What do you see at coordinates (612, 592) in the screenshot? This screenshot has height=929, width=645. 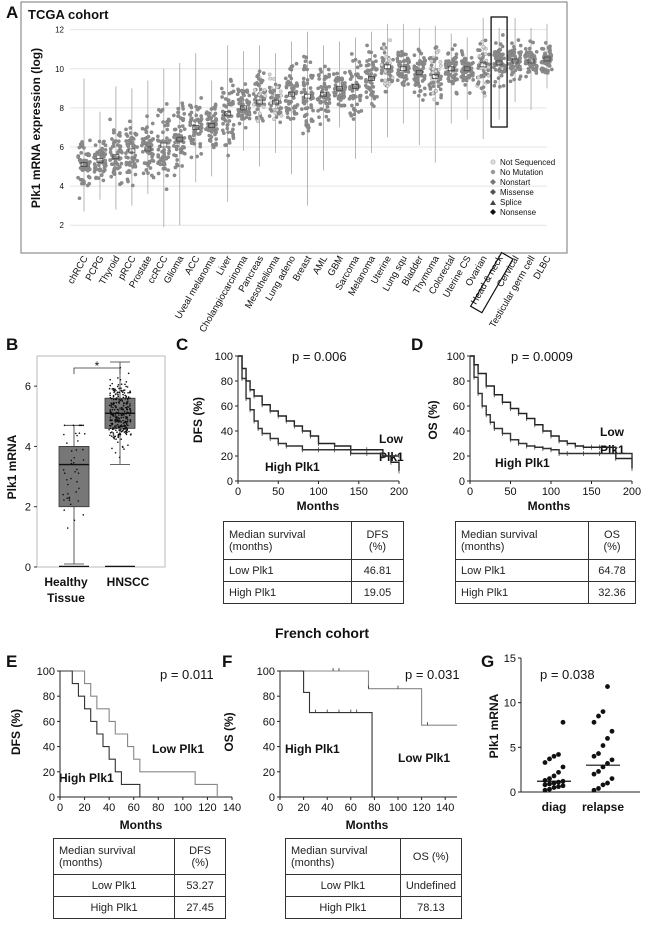 I see `table-cell: 32.36` at bounding box center [612, 592].